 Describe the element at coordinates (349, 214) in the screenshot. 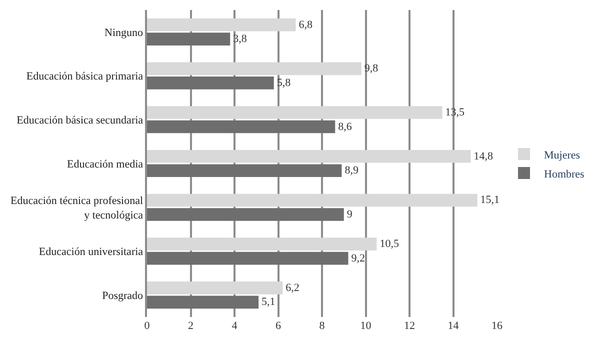

I see `data-label: 9` at that location.